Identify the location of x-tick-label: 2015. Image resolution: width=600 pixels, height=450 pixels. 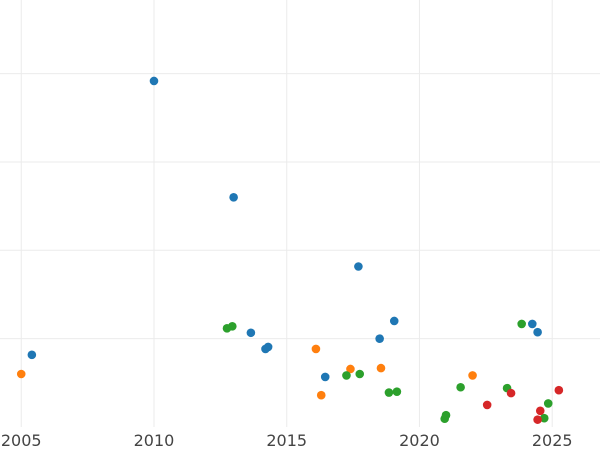
(286, 440).